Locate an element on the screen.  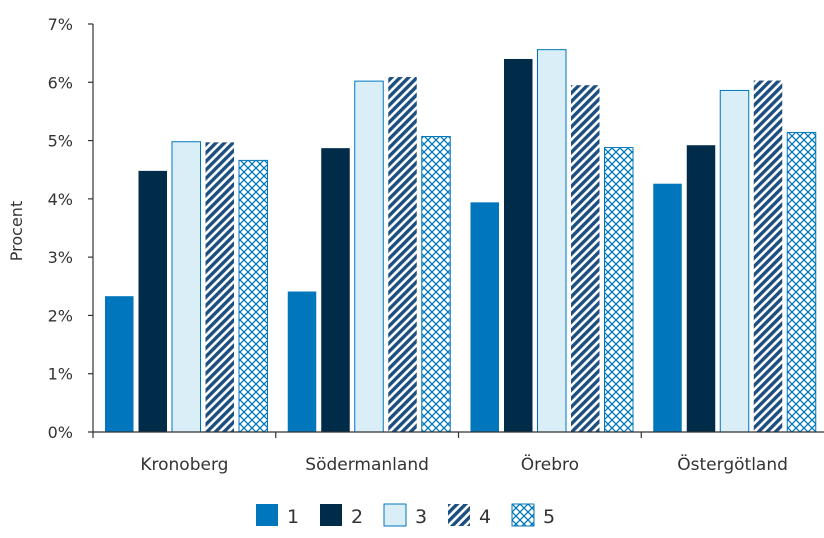
legend-label-3: 3 is located at coordinates (421, 517).